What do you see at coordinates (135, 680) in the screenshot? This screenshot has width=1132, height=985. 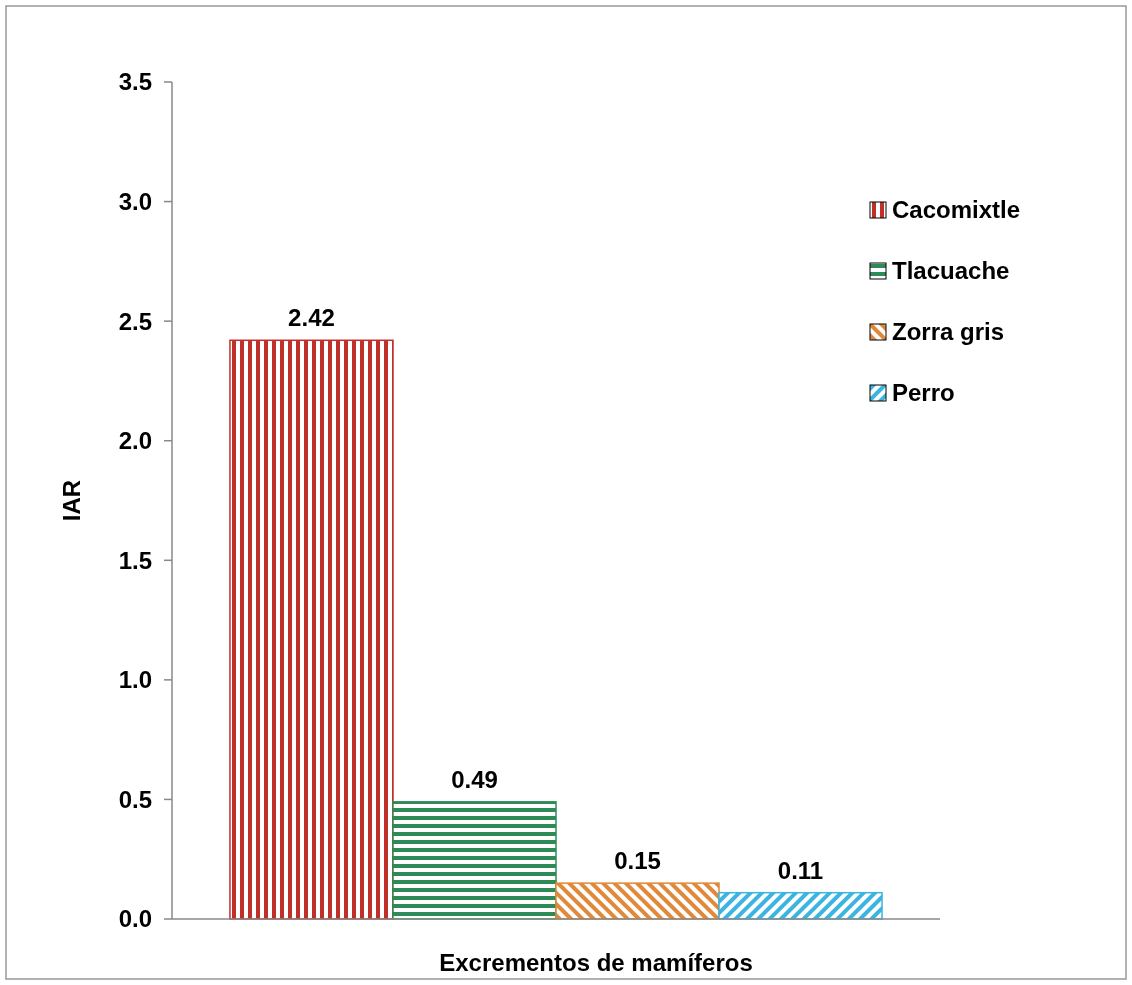 I see `y-tick-label: 1.0` at bounding box center [135, 680].